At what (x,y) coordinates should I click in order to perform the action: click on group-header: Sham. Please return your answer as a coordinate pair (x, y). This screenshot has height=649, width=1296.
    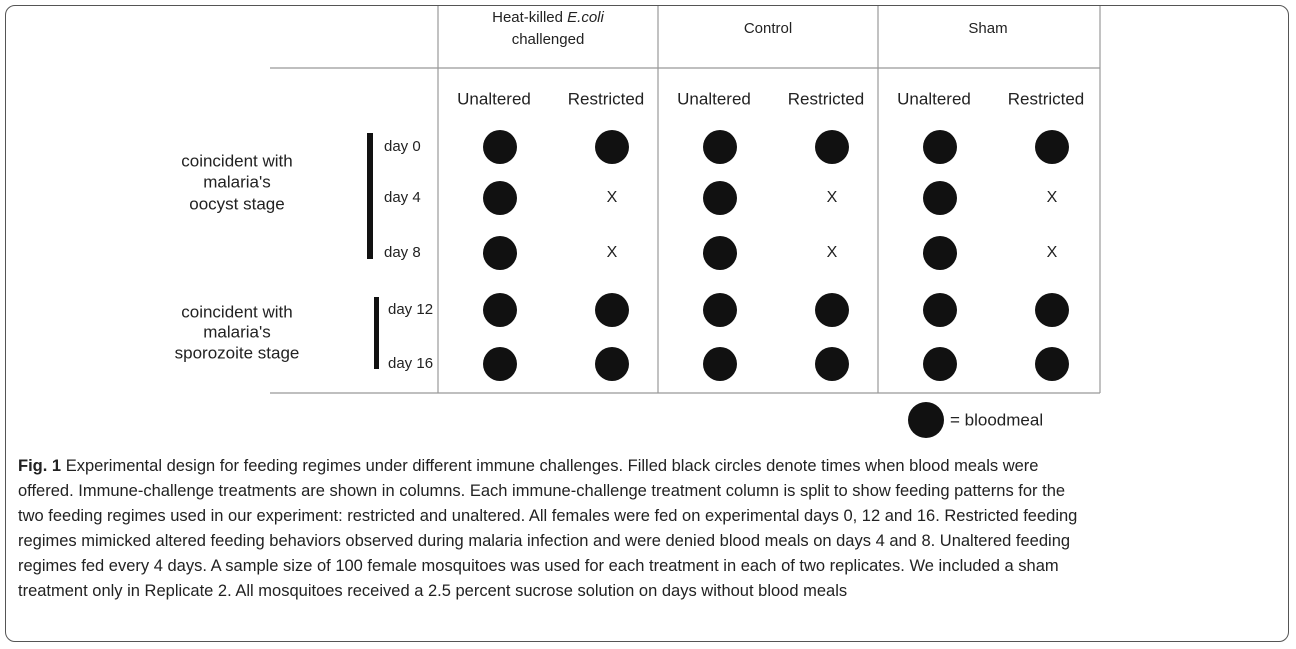
    Looking at the image, I should click on (987, 28).